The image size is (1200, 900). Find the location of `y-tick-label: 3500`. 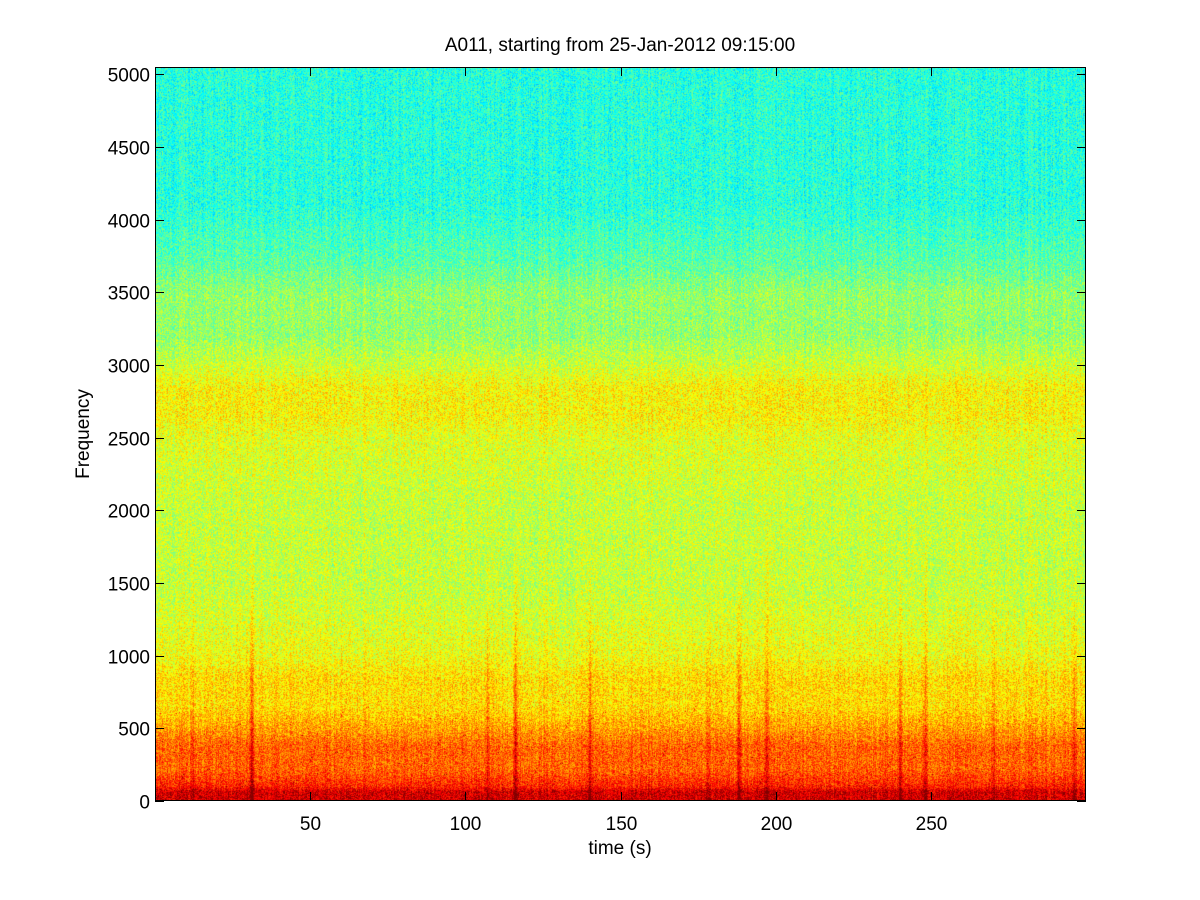

y-tick-label: 3500 is located at coordinates (129, 294).